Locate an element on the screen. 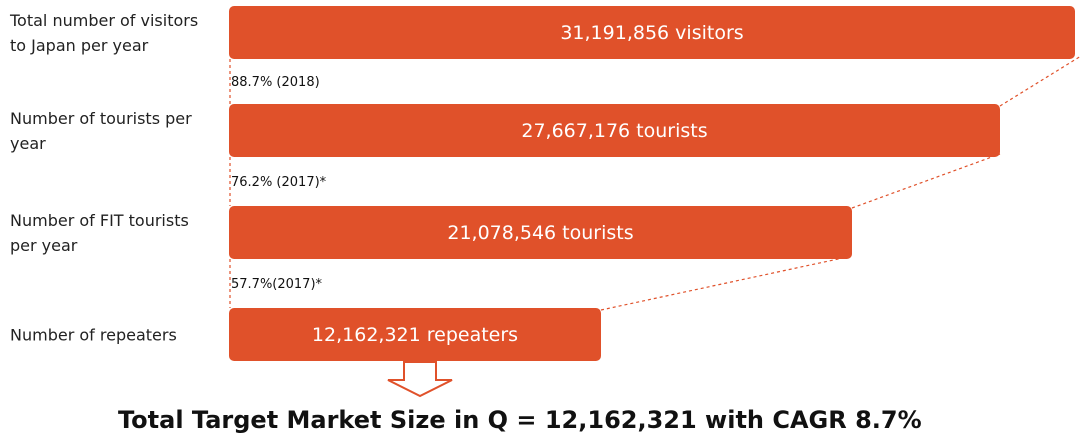 The height and width of the screenshot is (441, 1081). stage-label: year is located at coordinates (28, 143).